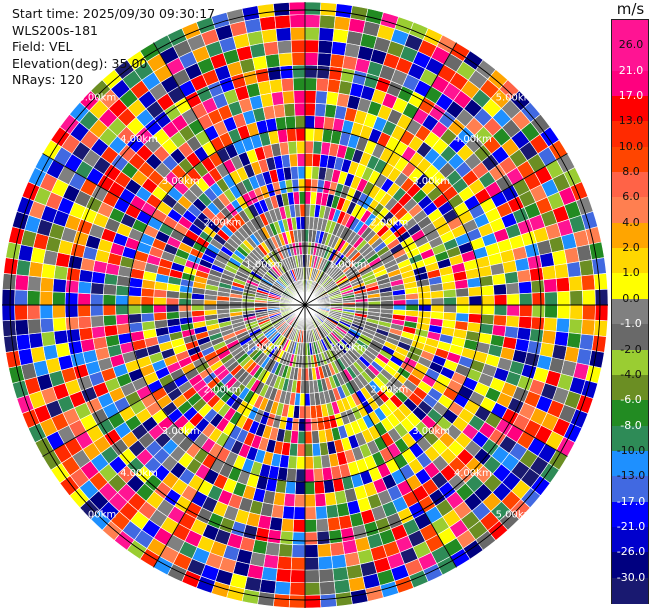 Image resolution: width=650 pixels, height=610 pixels. What do you see at coordinates (631, 374) in the screenshot?
I see `colorbar-tick-label: -4.0` at bounding box center [631, 374].